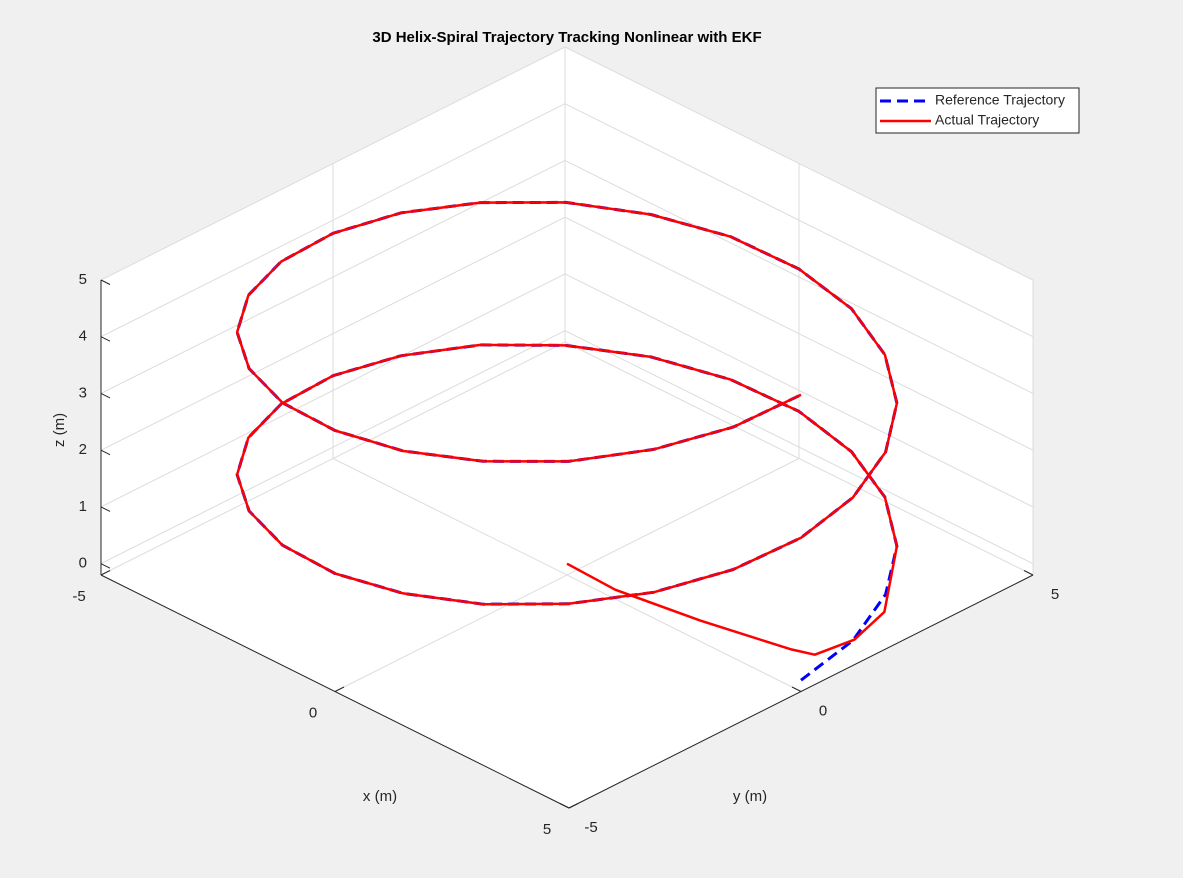 This screenshot has height=878, width=1183. Describe the element at coordinates (823, 710) in the screenshot. I see `y-tick-label: 0` at that location.